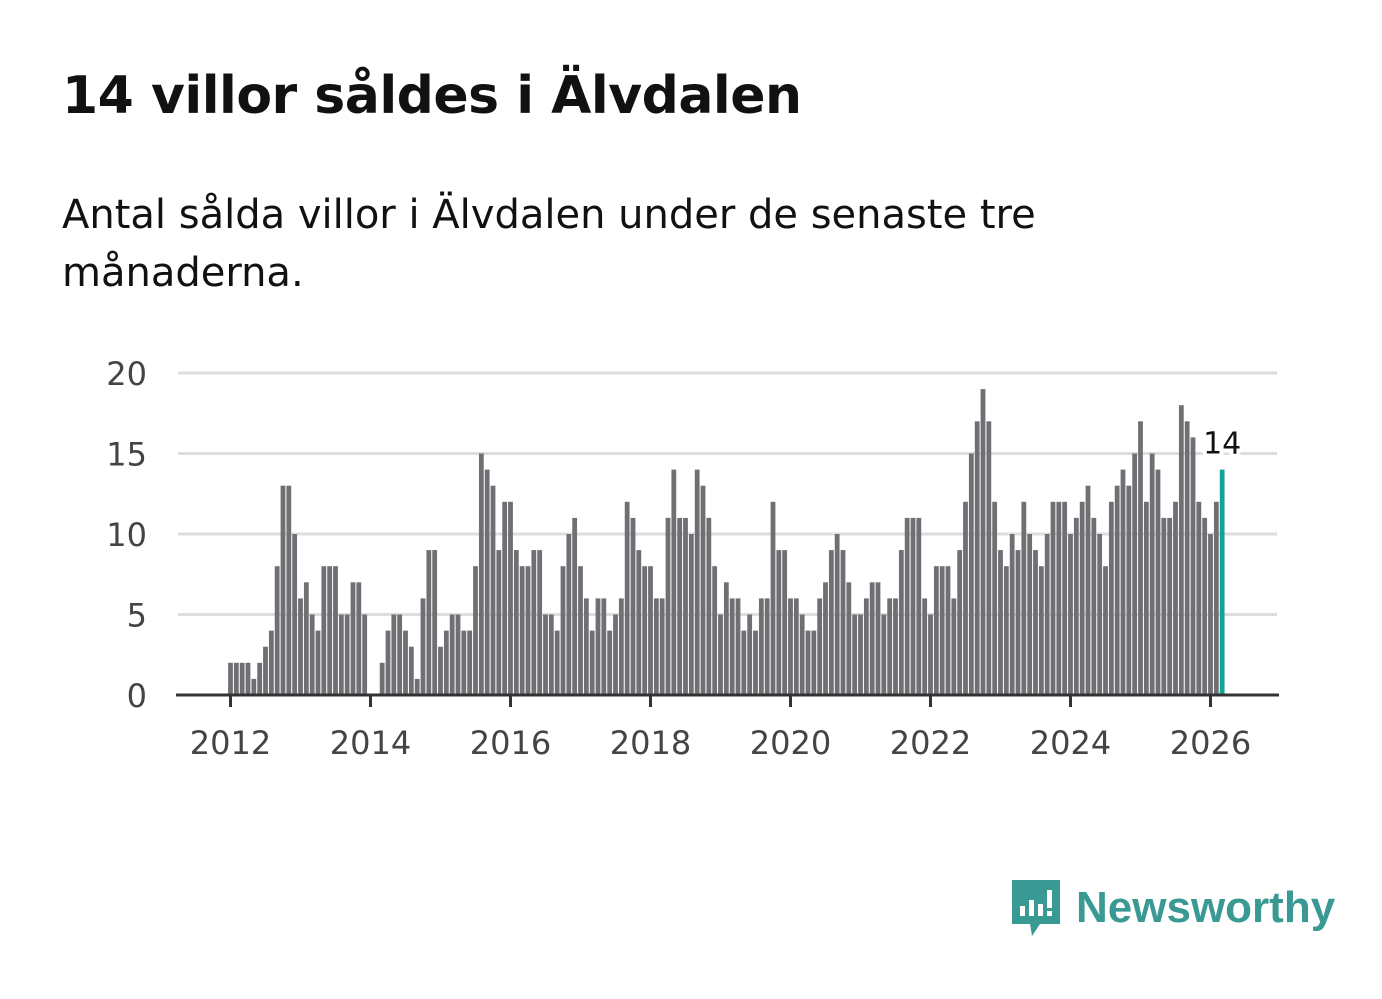 Image resolution: width=1382 pixels, height=999 pixels. What do you see at coordinates (137, 616) in the screenshot?
I see `y-tick-label: 5` at bounding box center [137, 616].